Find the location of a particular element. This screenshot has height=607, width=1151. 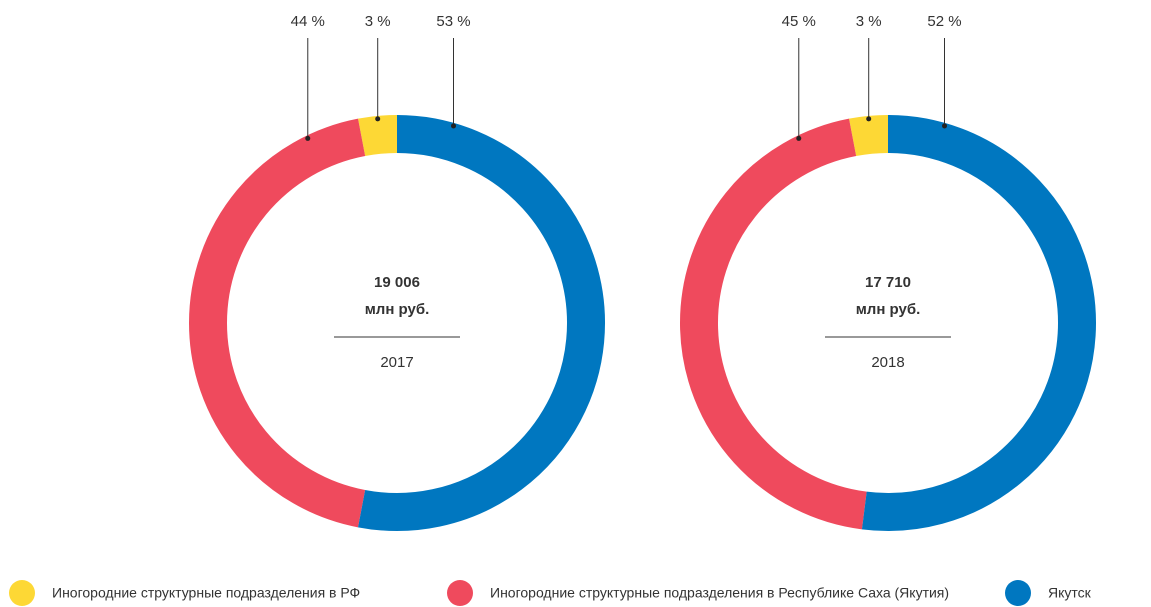

center-total: 17 710 is located at coordinates (888, 282).